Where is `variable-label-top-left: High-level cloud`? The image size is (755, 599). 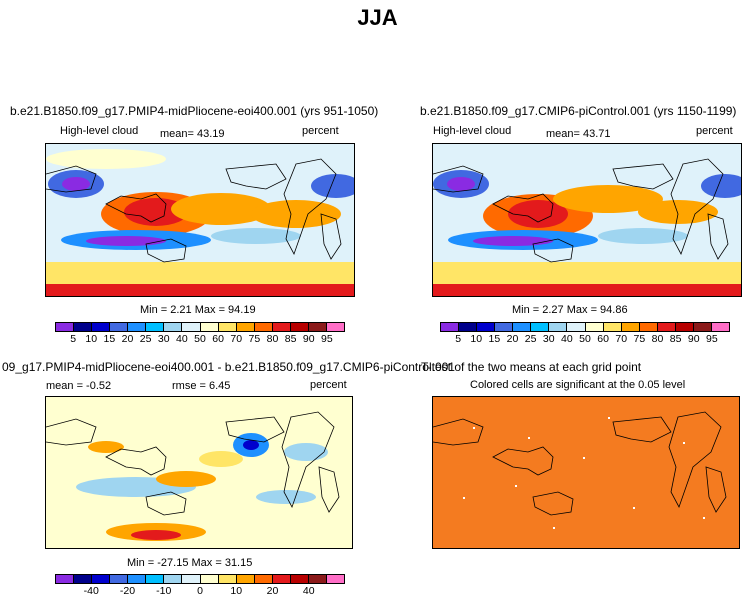 variable-label-top-left: High-level cloud is located at coordinates (99, 131).